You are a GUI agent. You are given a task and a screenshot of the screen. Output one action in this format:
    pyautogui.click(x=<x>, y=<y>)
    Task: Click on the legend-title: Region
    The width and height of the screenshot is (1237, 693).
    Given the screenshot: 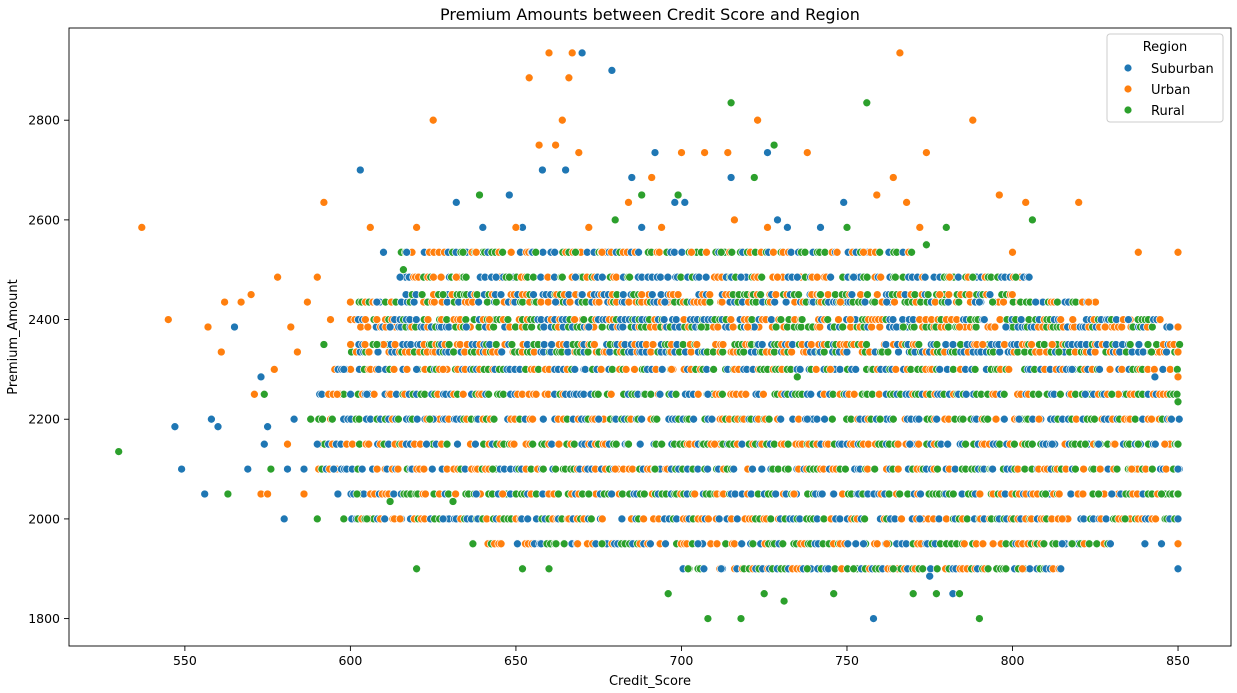 What is the action you would take?
    pyautogui.click(x=1165, y=47)
    